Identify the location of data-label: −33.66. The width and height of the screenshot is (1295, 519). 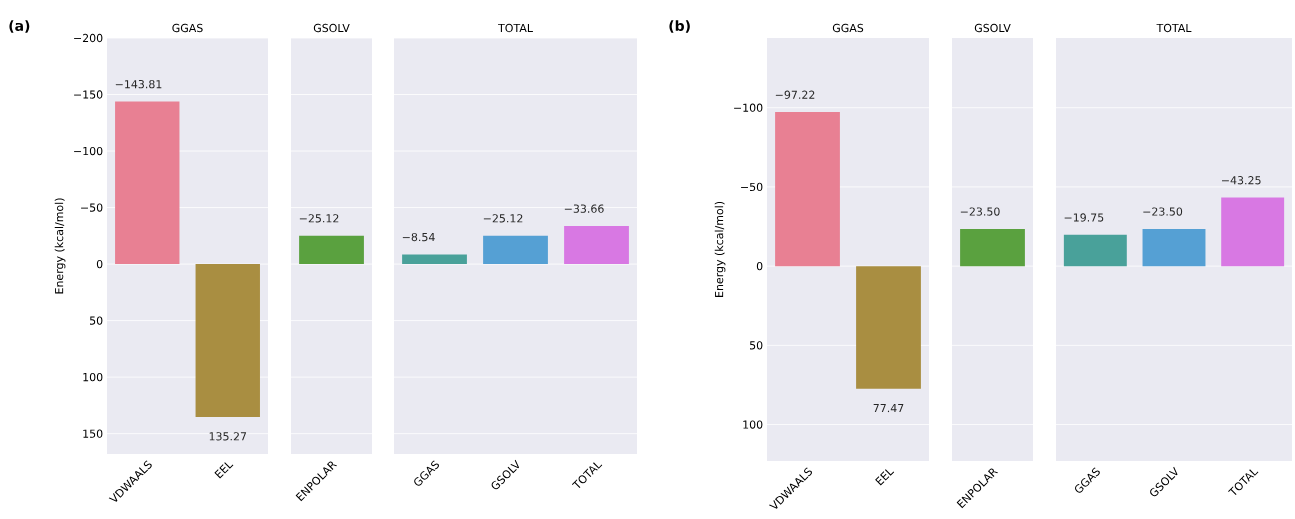
(584, 208).